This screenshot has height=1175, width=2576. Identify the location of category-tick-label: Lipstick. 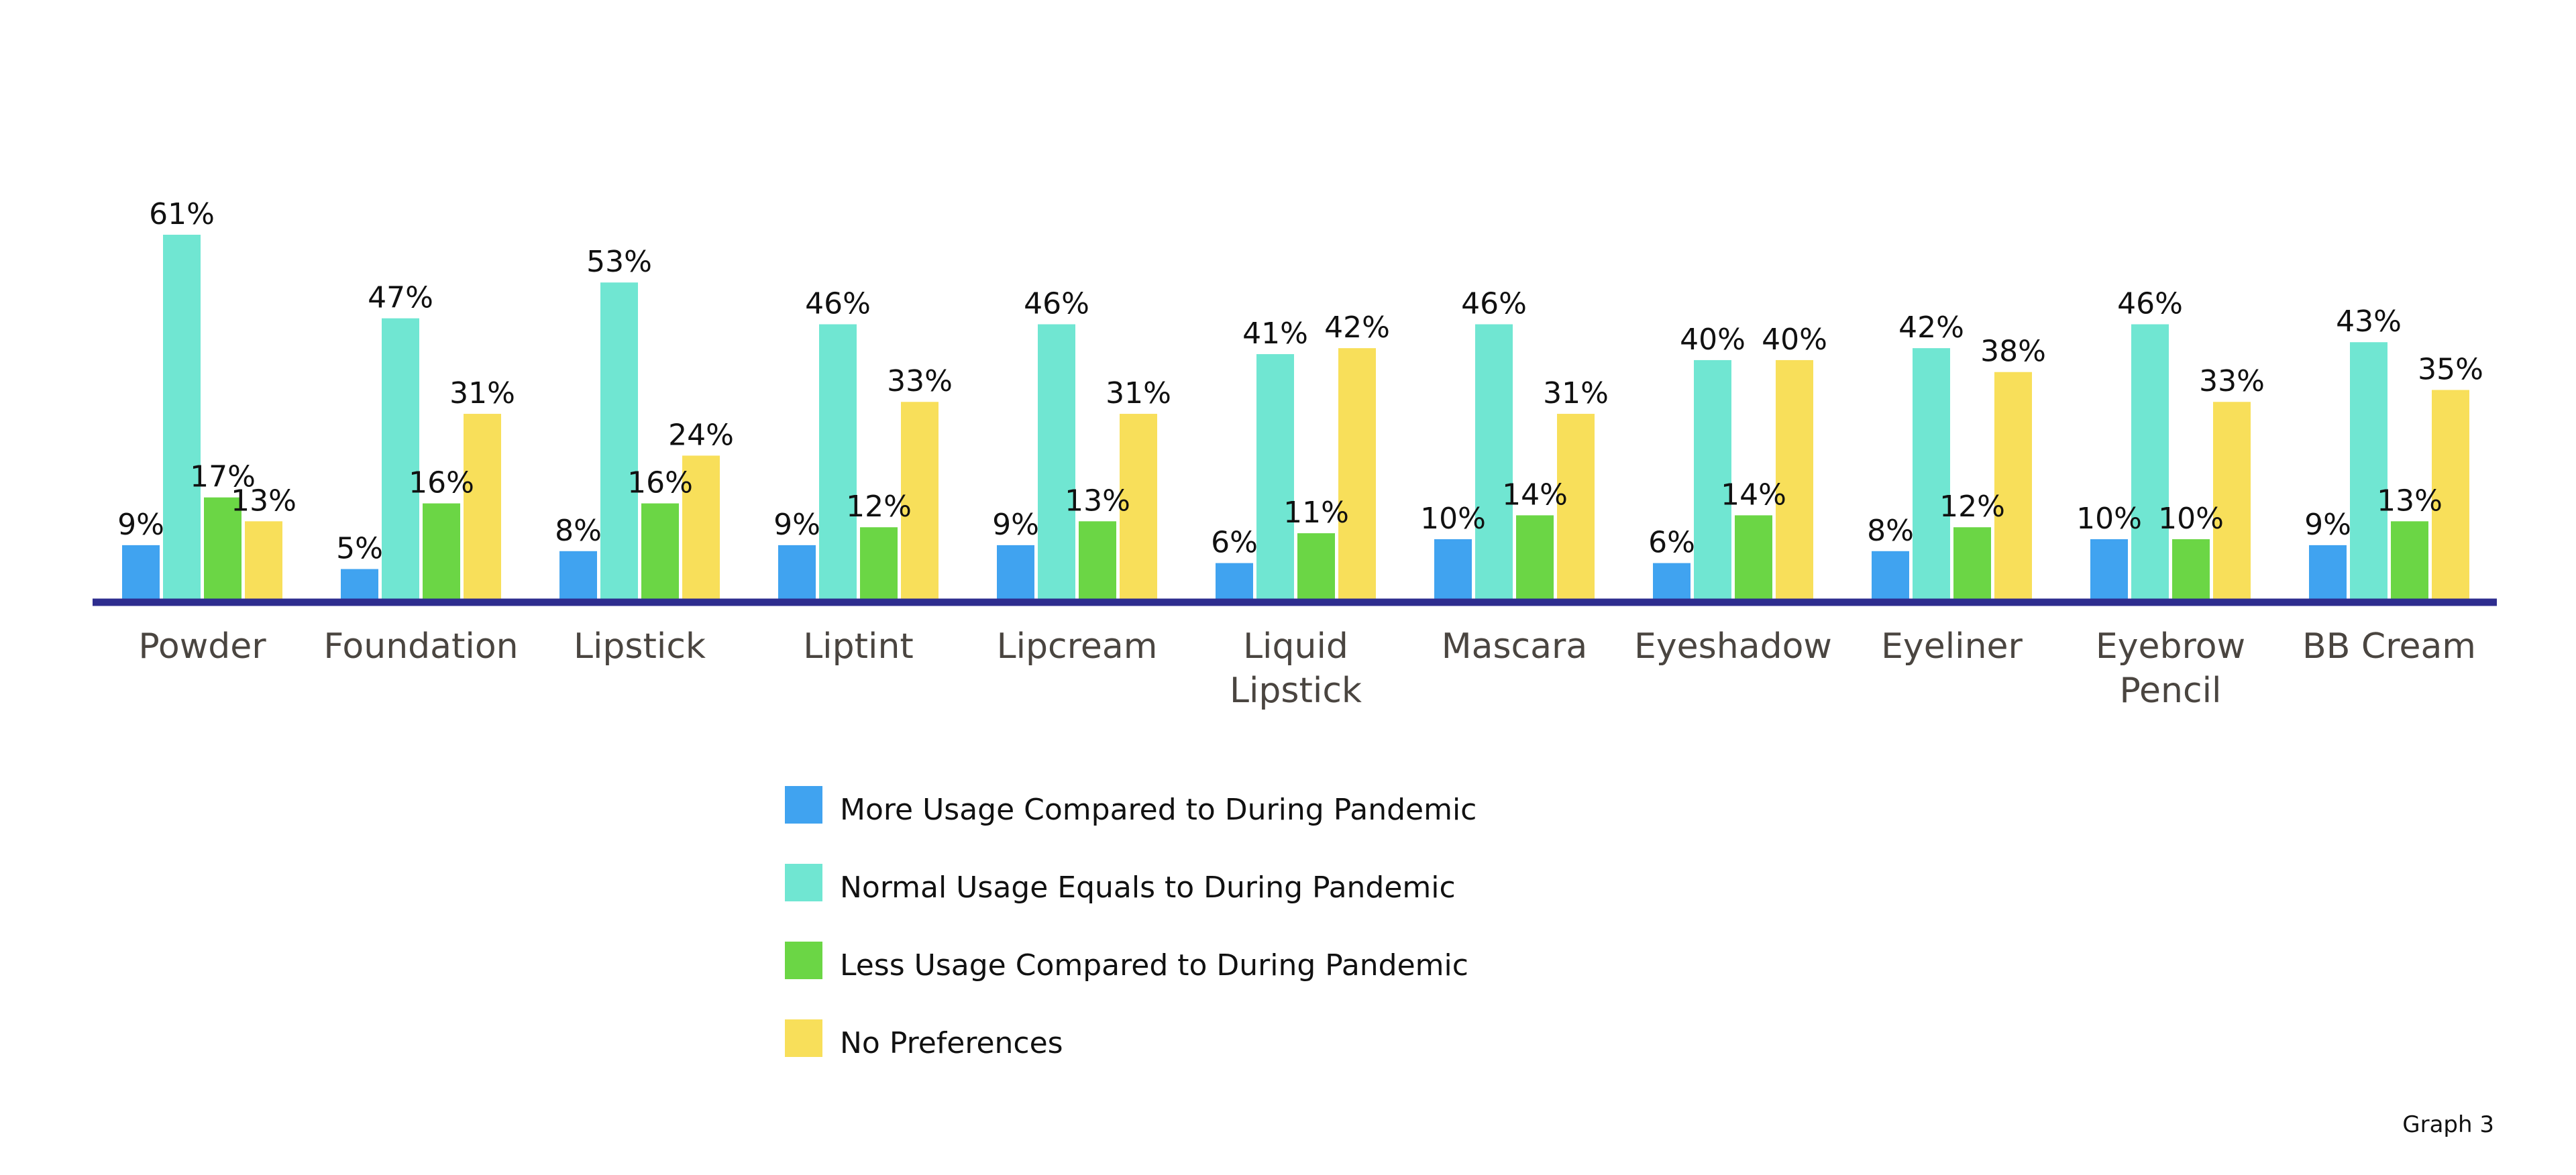
(640, 646).